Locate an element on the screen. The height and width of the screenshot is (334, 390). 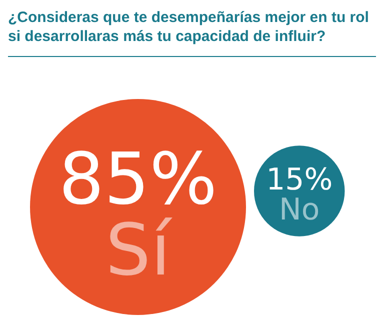
category-label: Sí is located at coordinates (139, 250).